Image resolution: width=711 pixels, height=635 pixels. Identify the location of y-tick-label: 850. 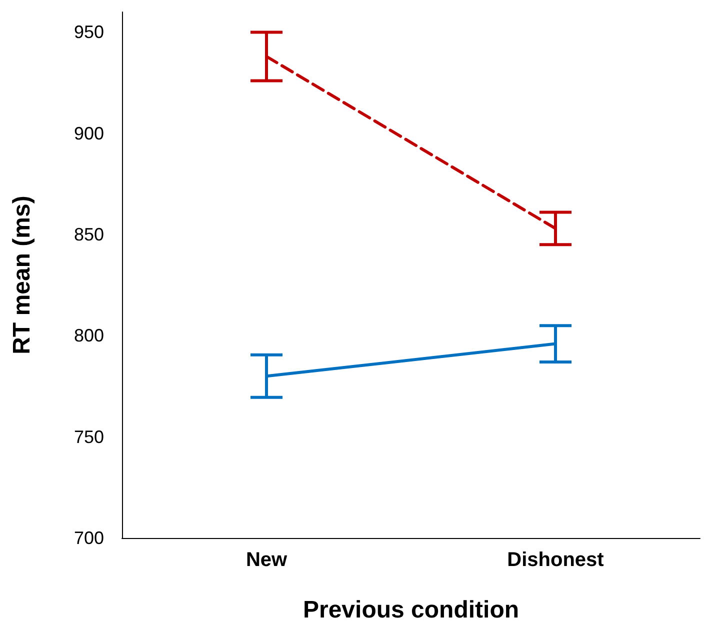
(89, 234).